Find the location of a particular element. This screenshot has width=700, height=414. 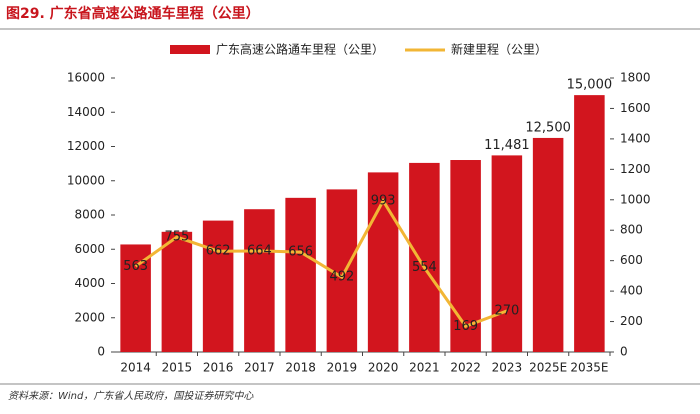

x-tick-label: 2021 is located at coordinates (424, 368).